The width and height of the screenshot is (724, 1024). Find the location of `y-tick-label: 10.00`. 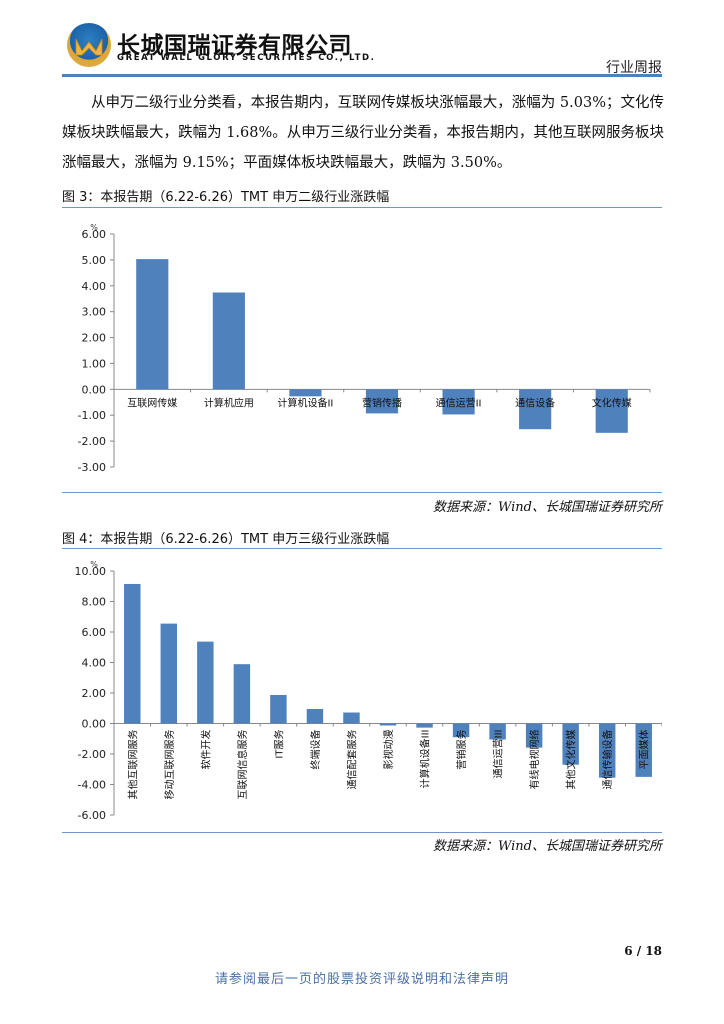

y-tick-label: 10.00 is located at coordinates (91, 571).